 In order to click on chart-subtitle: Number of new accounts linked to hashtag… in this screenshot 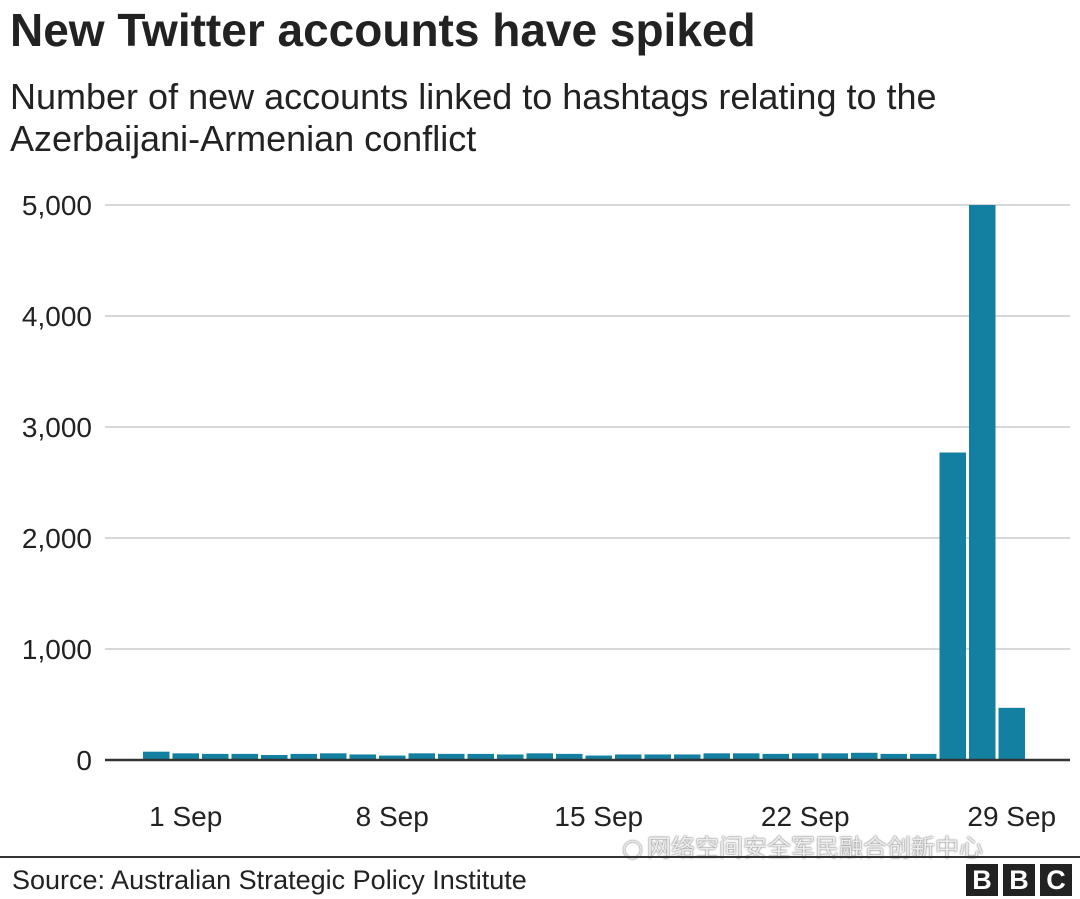, I will do `click(473, 117)`.